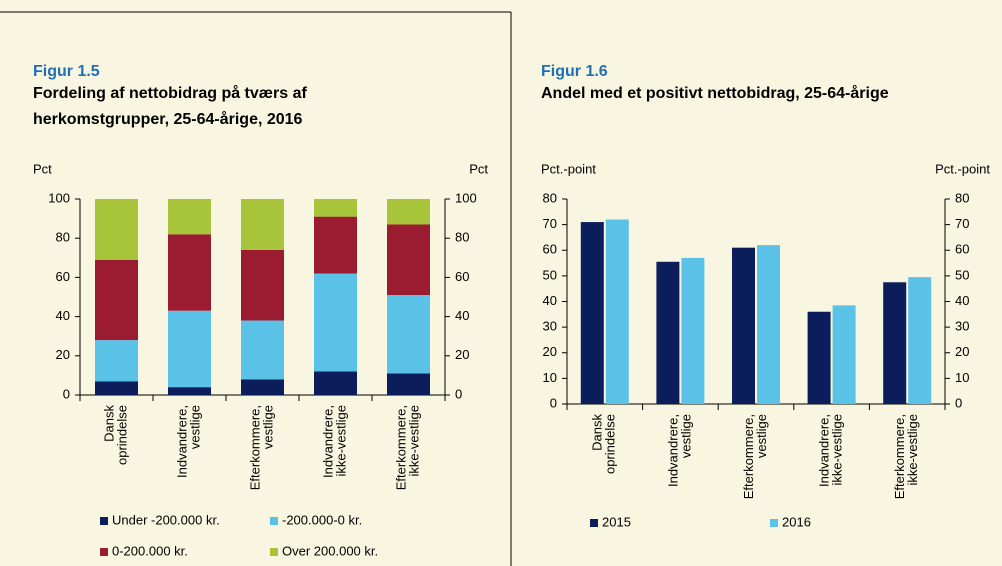  I want to click on y-axis-label: Pct.-point, so click(568, 168).